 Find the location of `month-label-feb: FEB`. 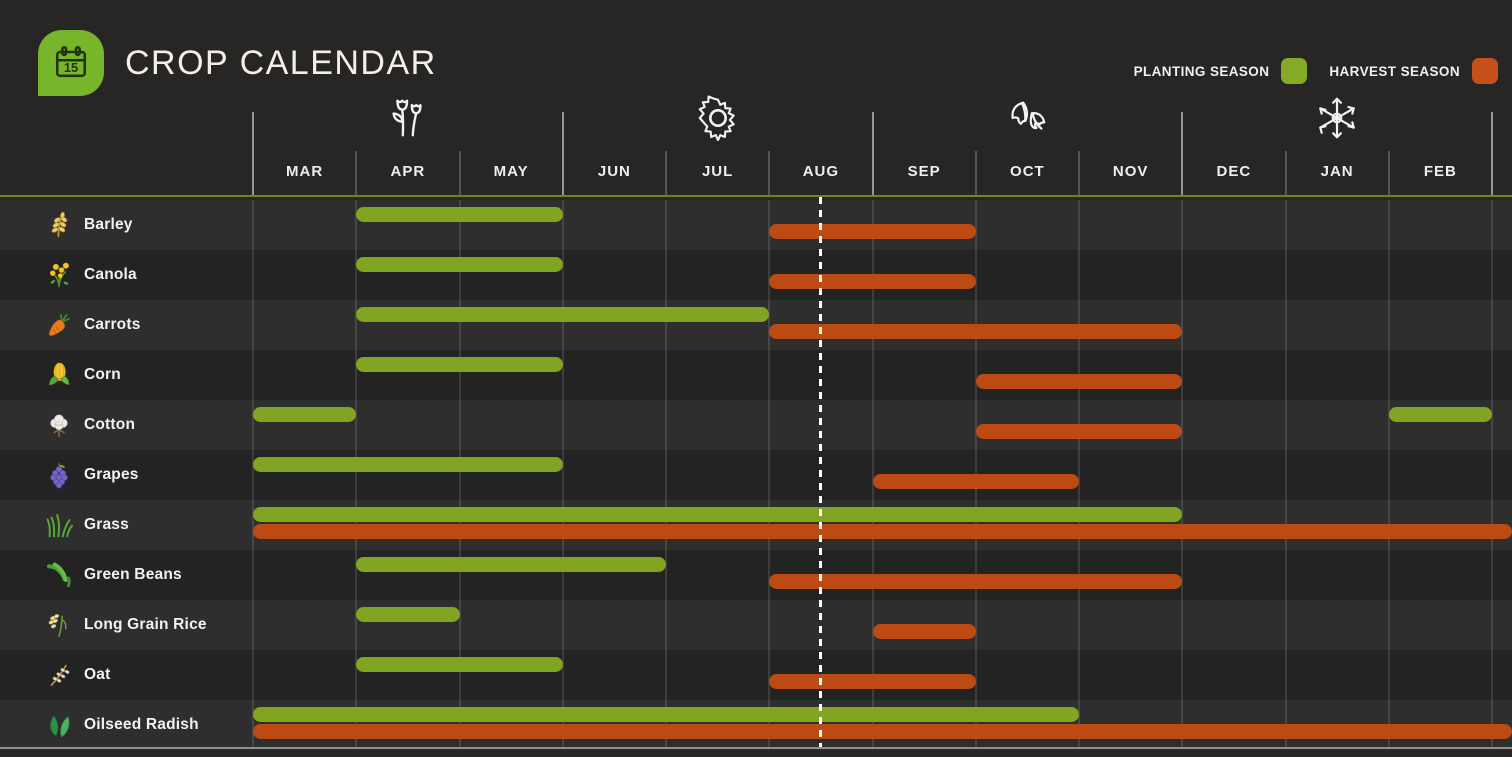

month-label-feb: FEB is located at coordinates (1440, 171).